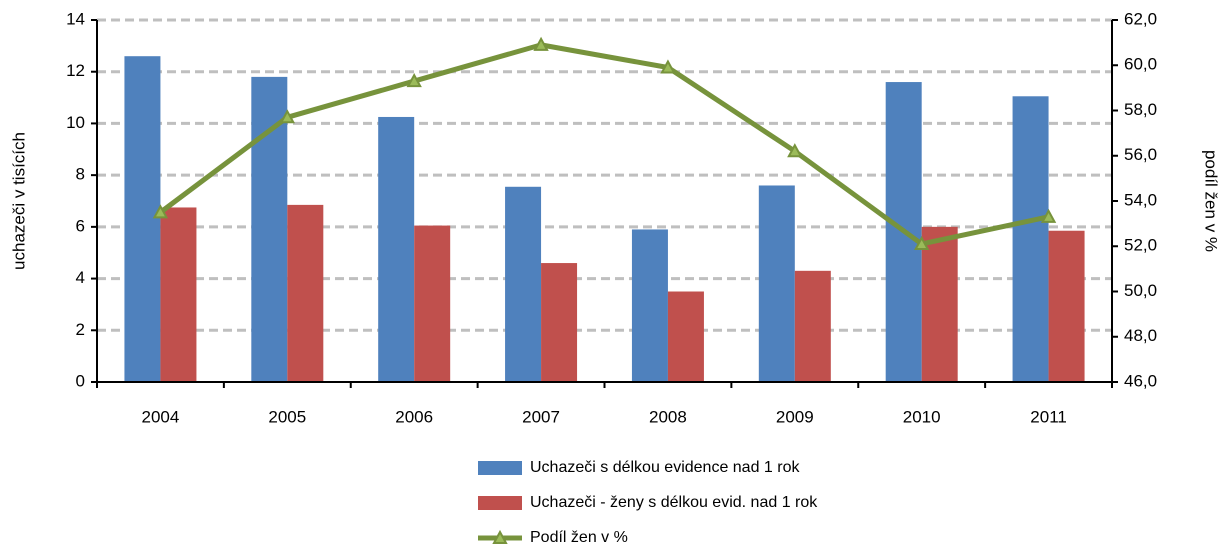 The image size is (1226, 545). I want to click on y-tick-label: 12, so click(75, 70).